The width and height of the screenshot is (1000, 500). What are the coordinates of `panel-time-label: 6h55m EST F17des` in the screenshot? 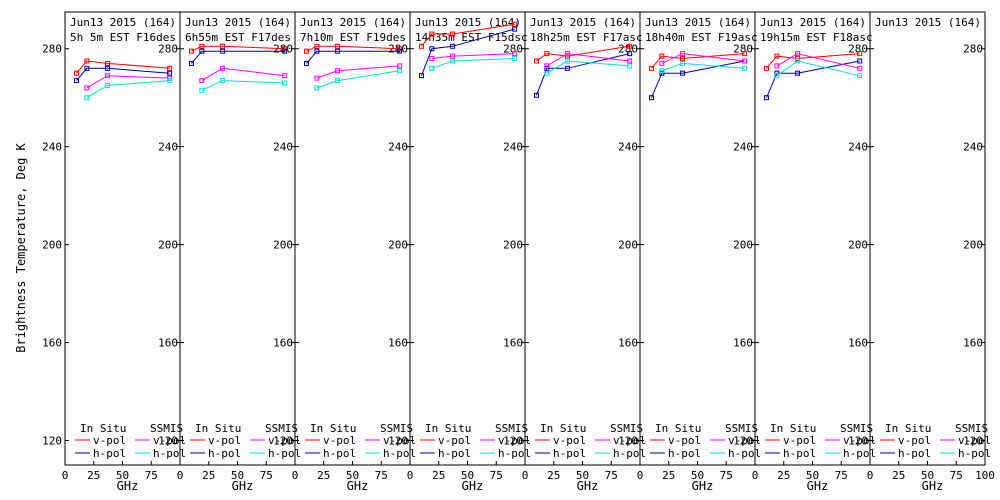 It's located at (238, 37).